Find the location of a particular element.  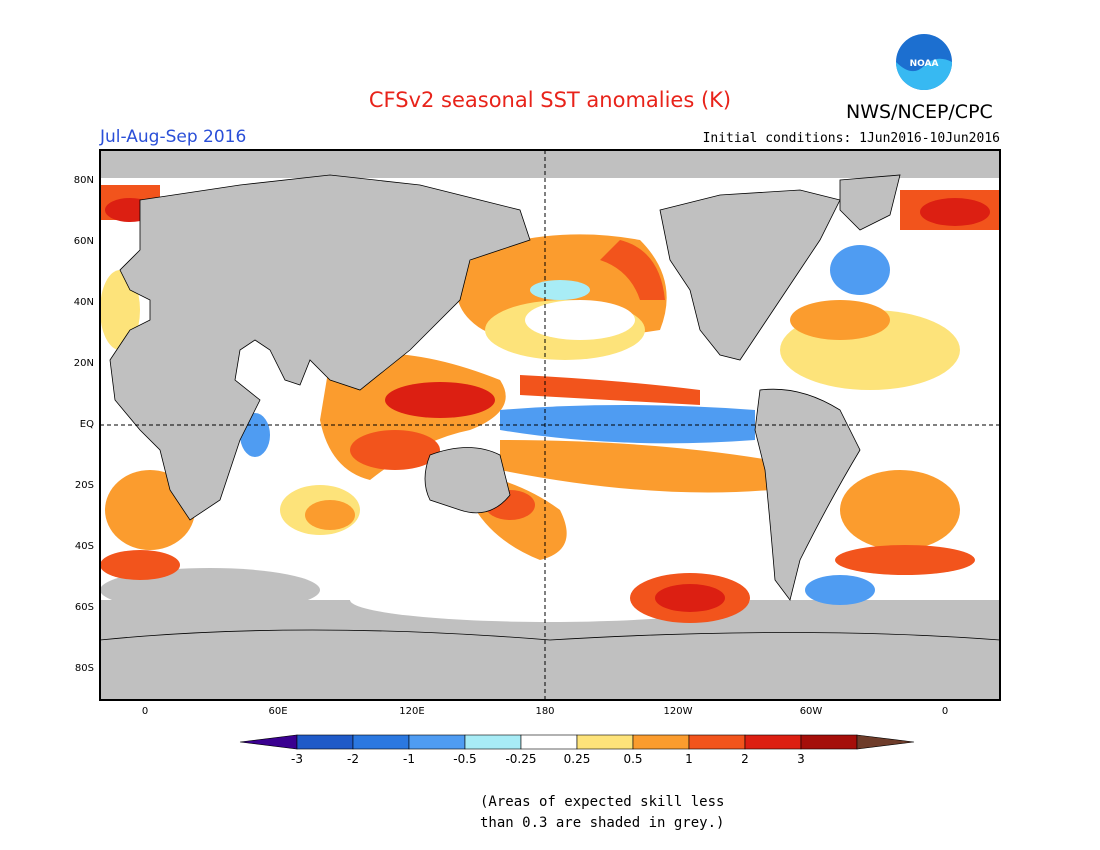

colorbar-label: 2 is located at coordinates (745, 759).